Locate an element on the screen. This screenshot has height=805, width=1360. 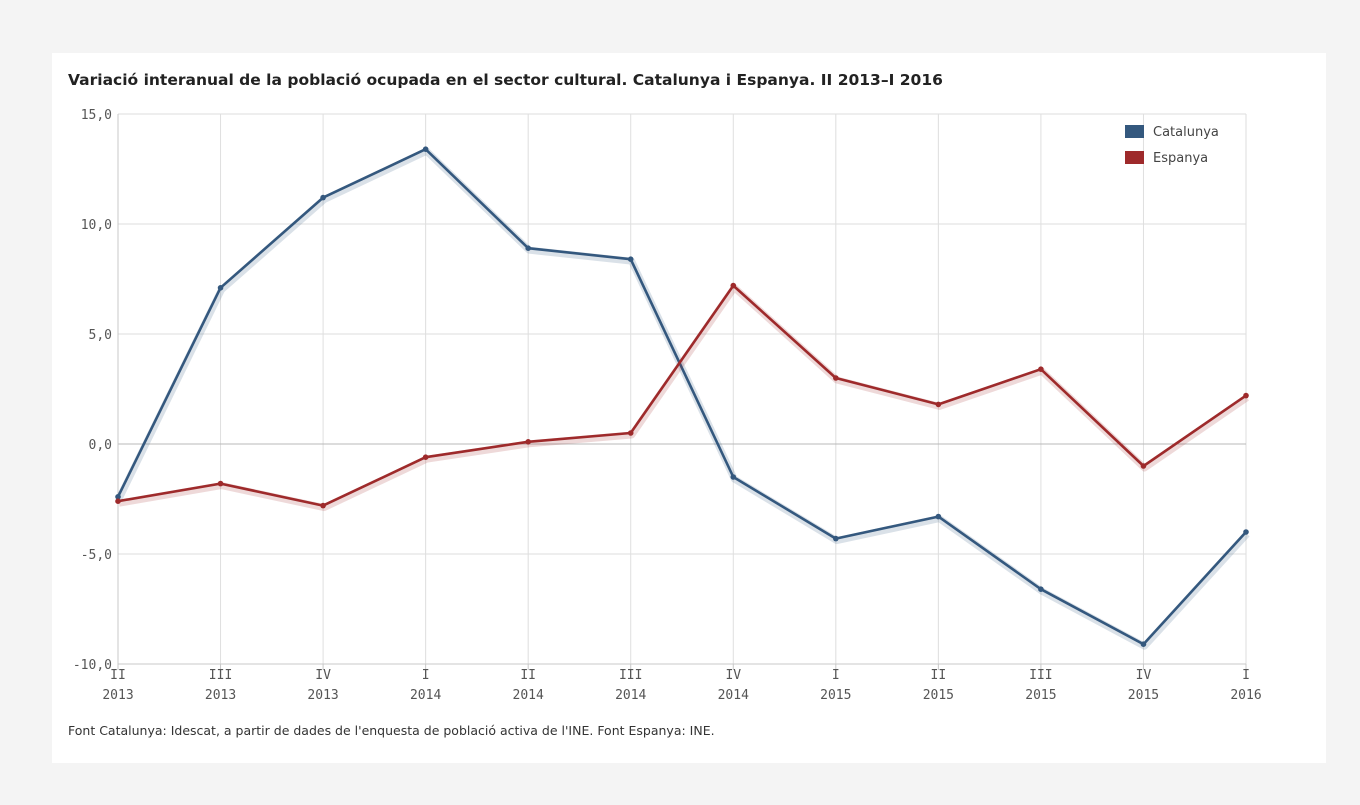
y-tick-label: 15,0 is located at coordinates (96, 115).